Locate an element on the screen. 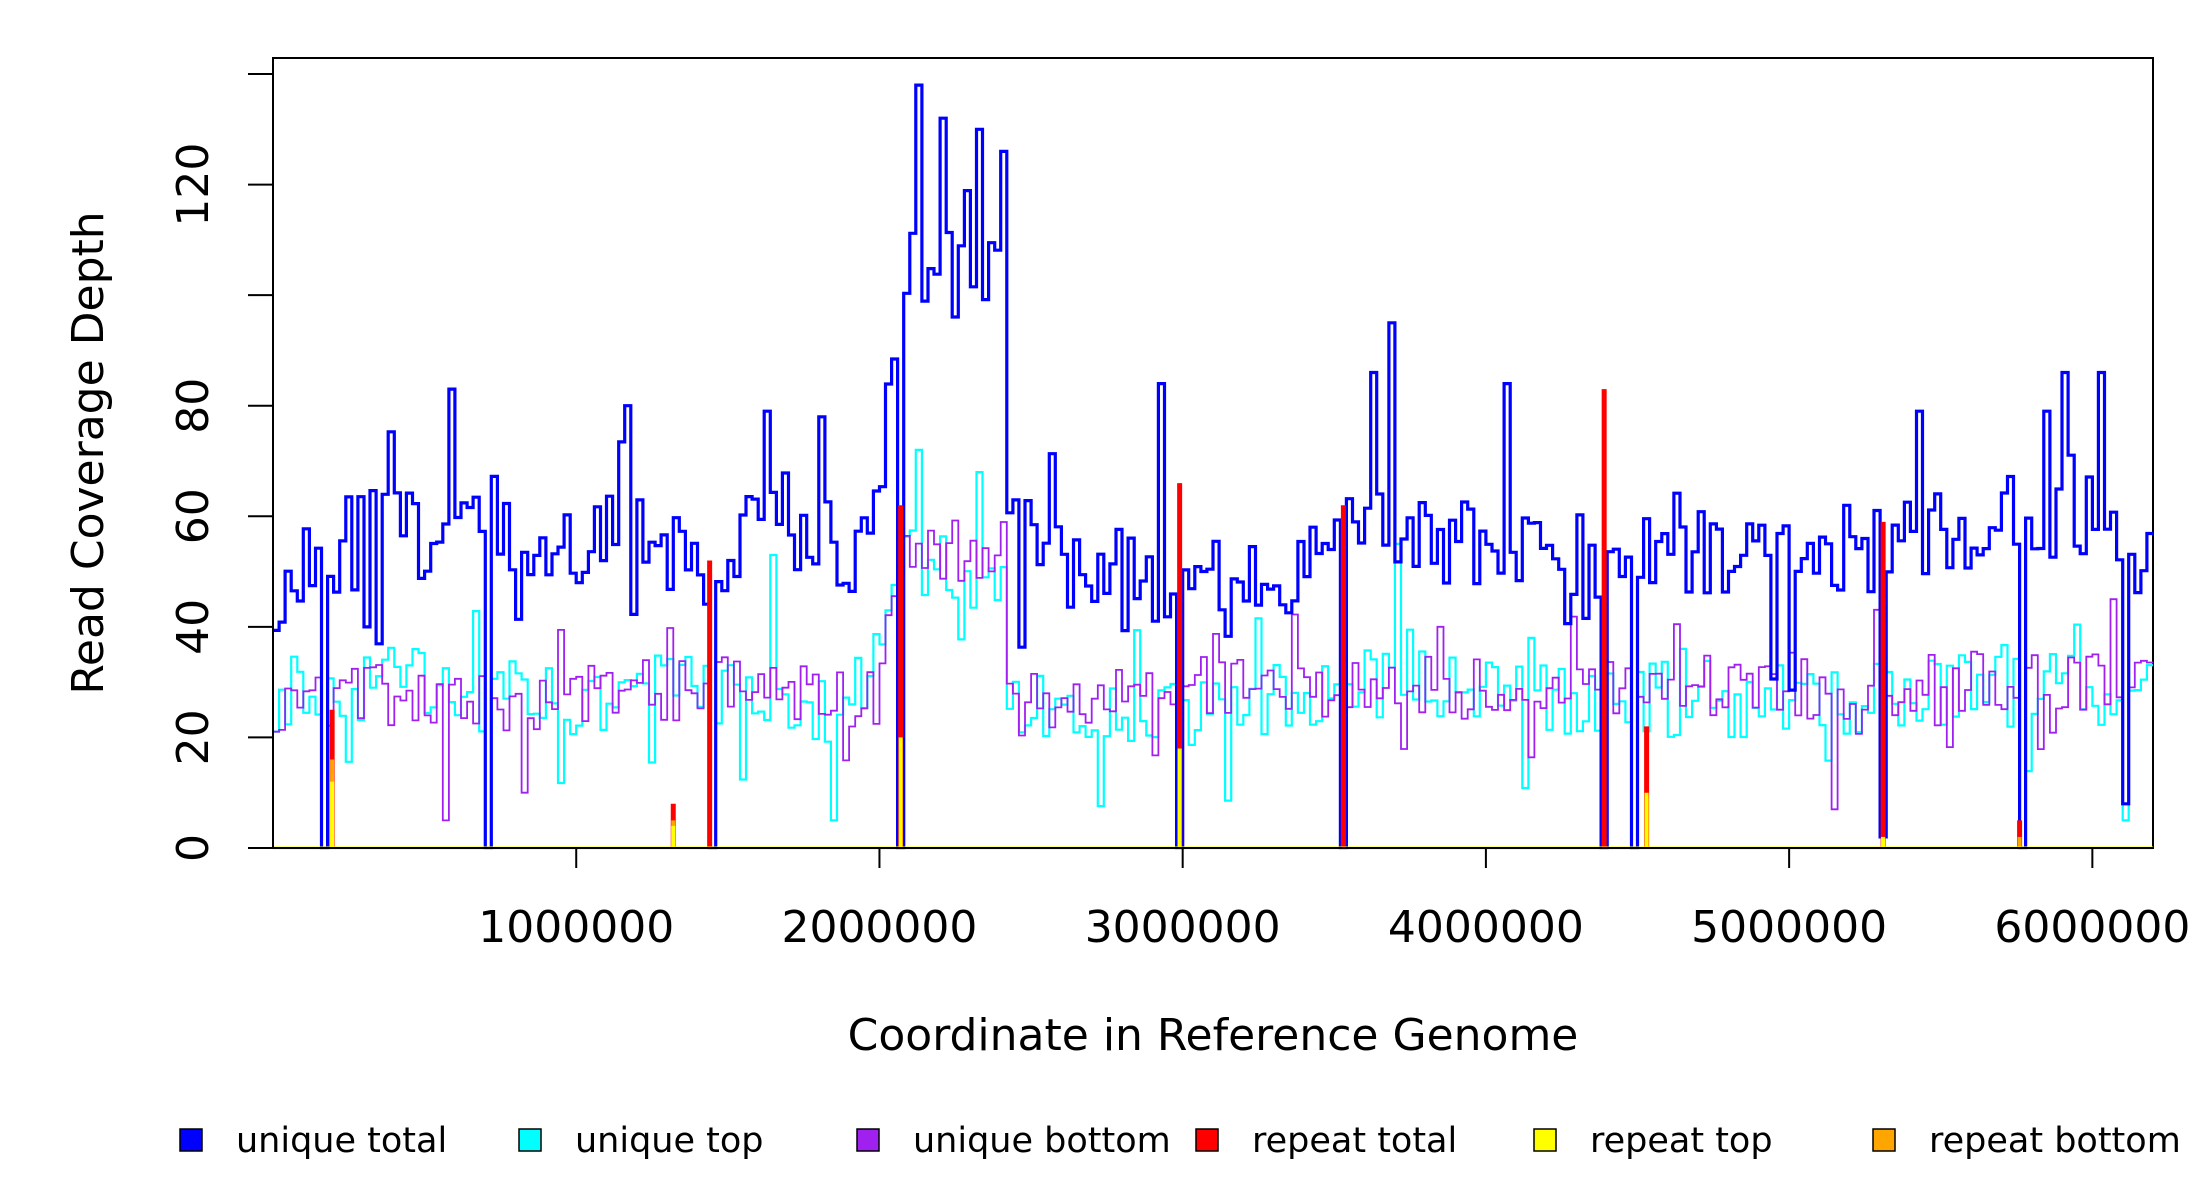  y-tick-label: 120 is located at coordinates (193, 185).